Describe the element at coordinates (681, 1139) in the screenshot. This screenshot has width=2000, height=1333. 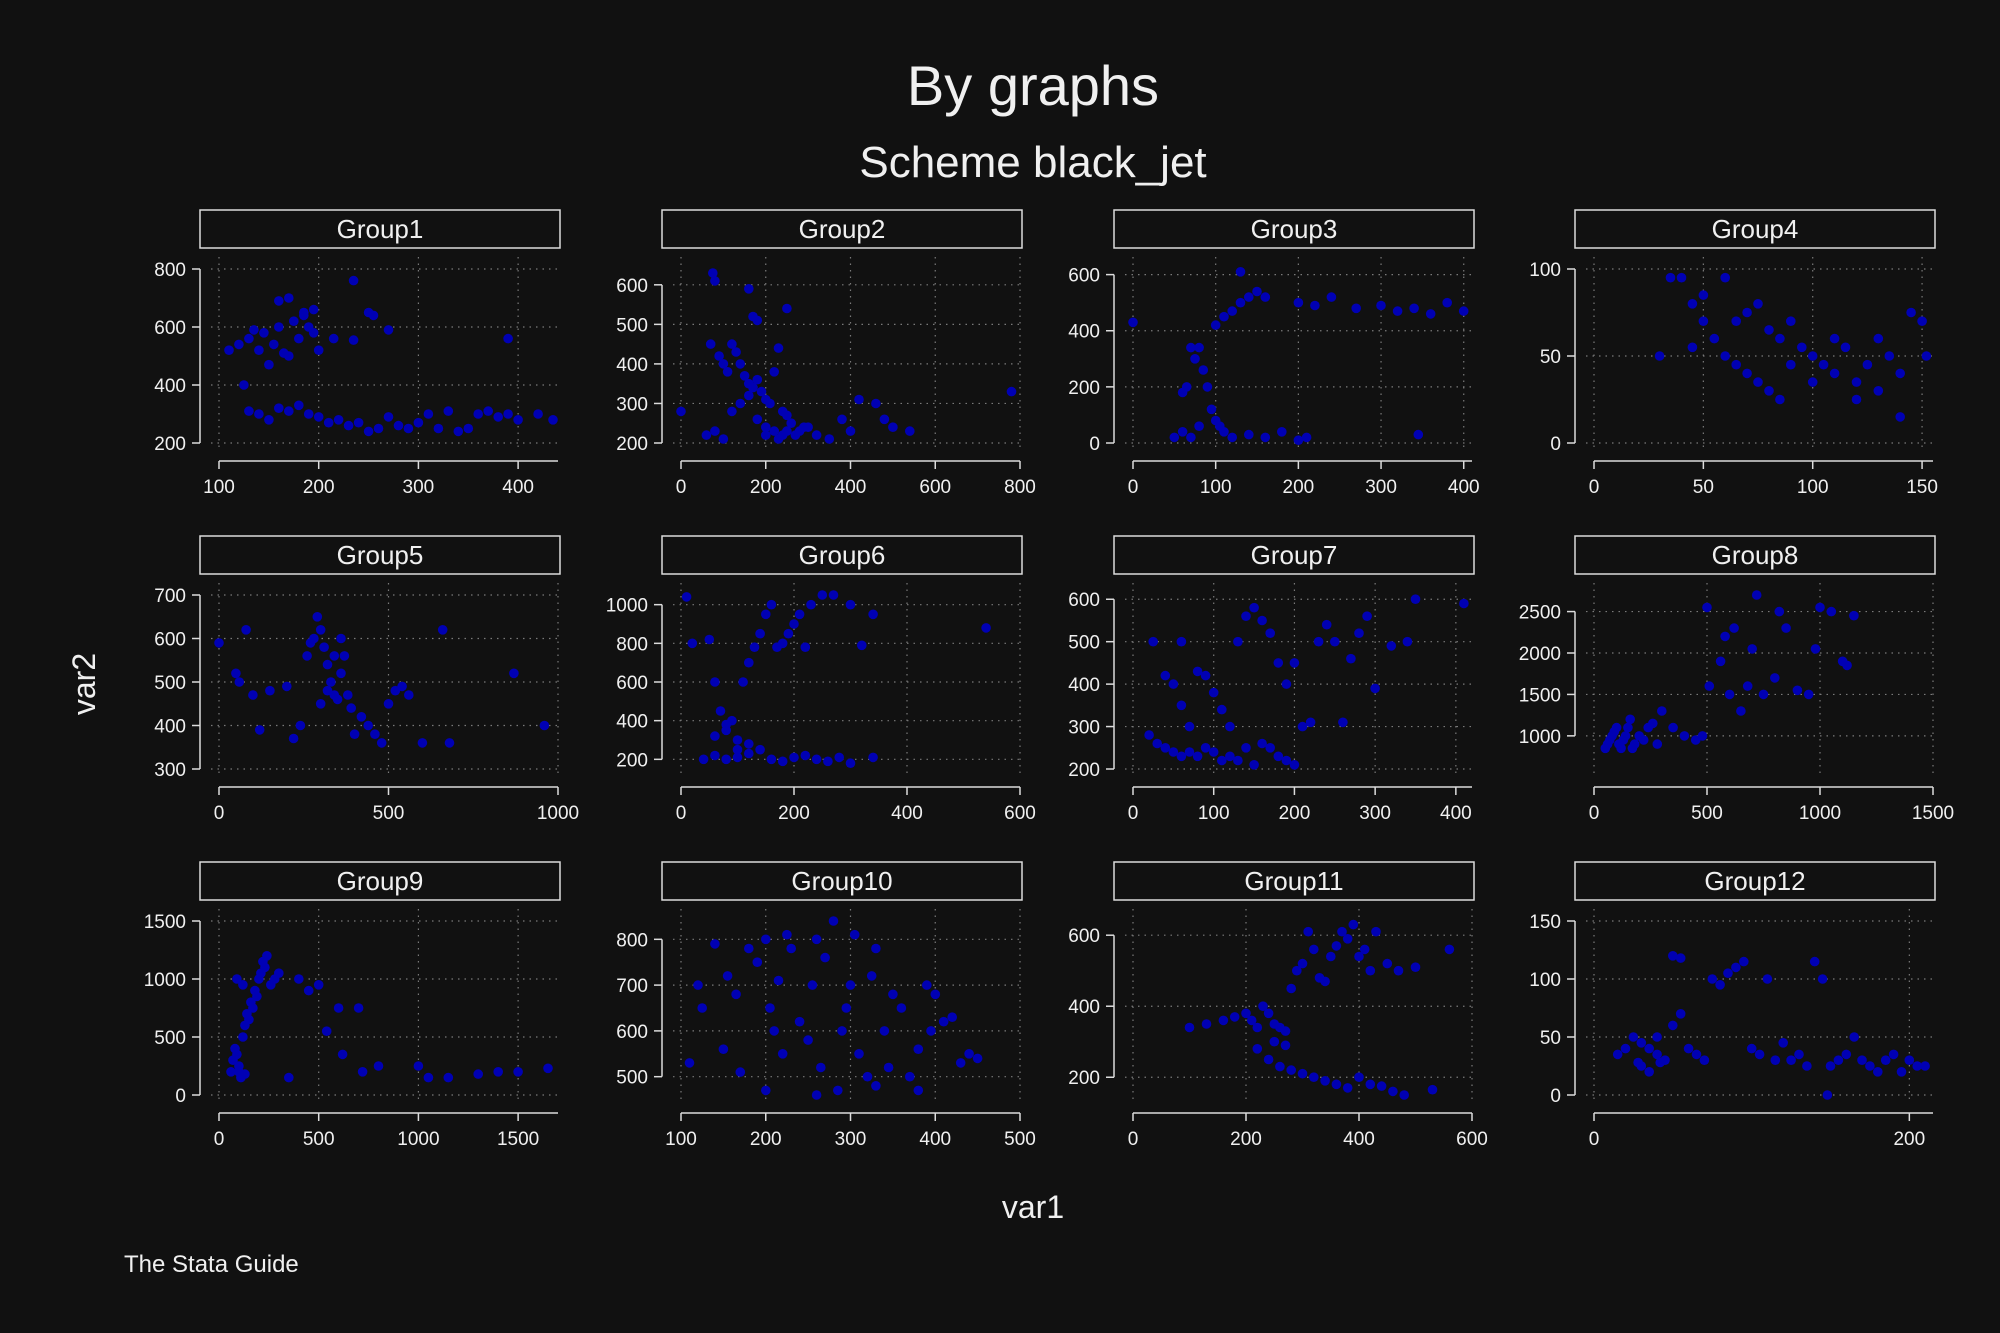
I see `x-tick-label: 100` at that location.